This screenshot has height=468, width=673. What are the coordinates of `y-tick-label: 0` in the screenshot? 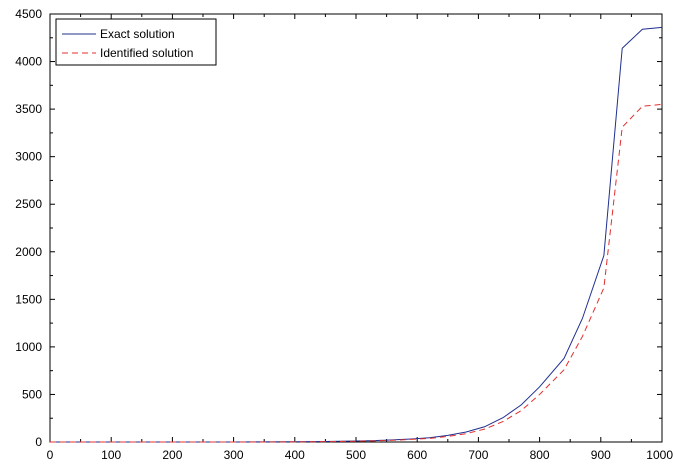 It's located at (38, 442).